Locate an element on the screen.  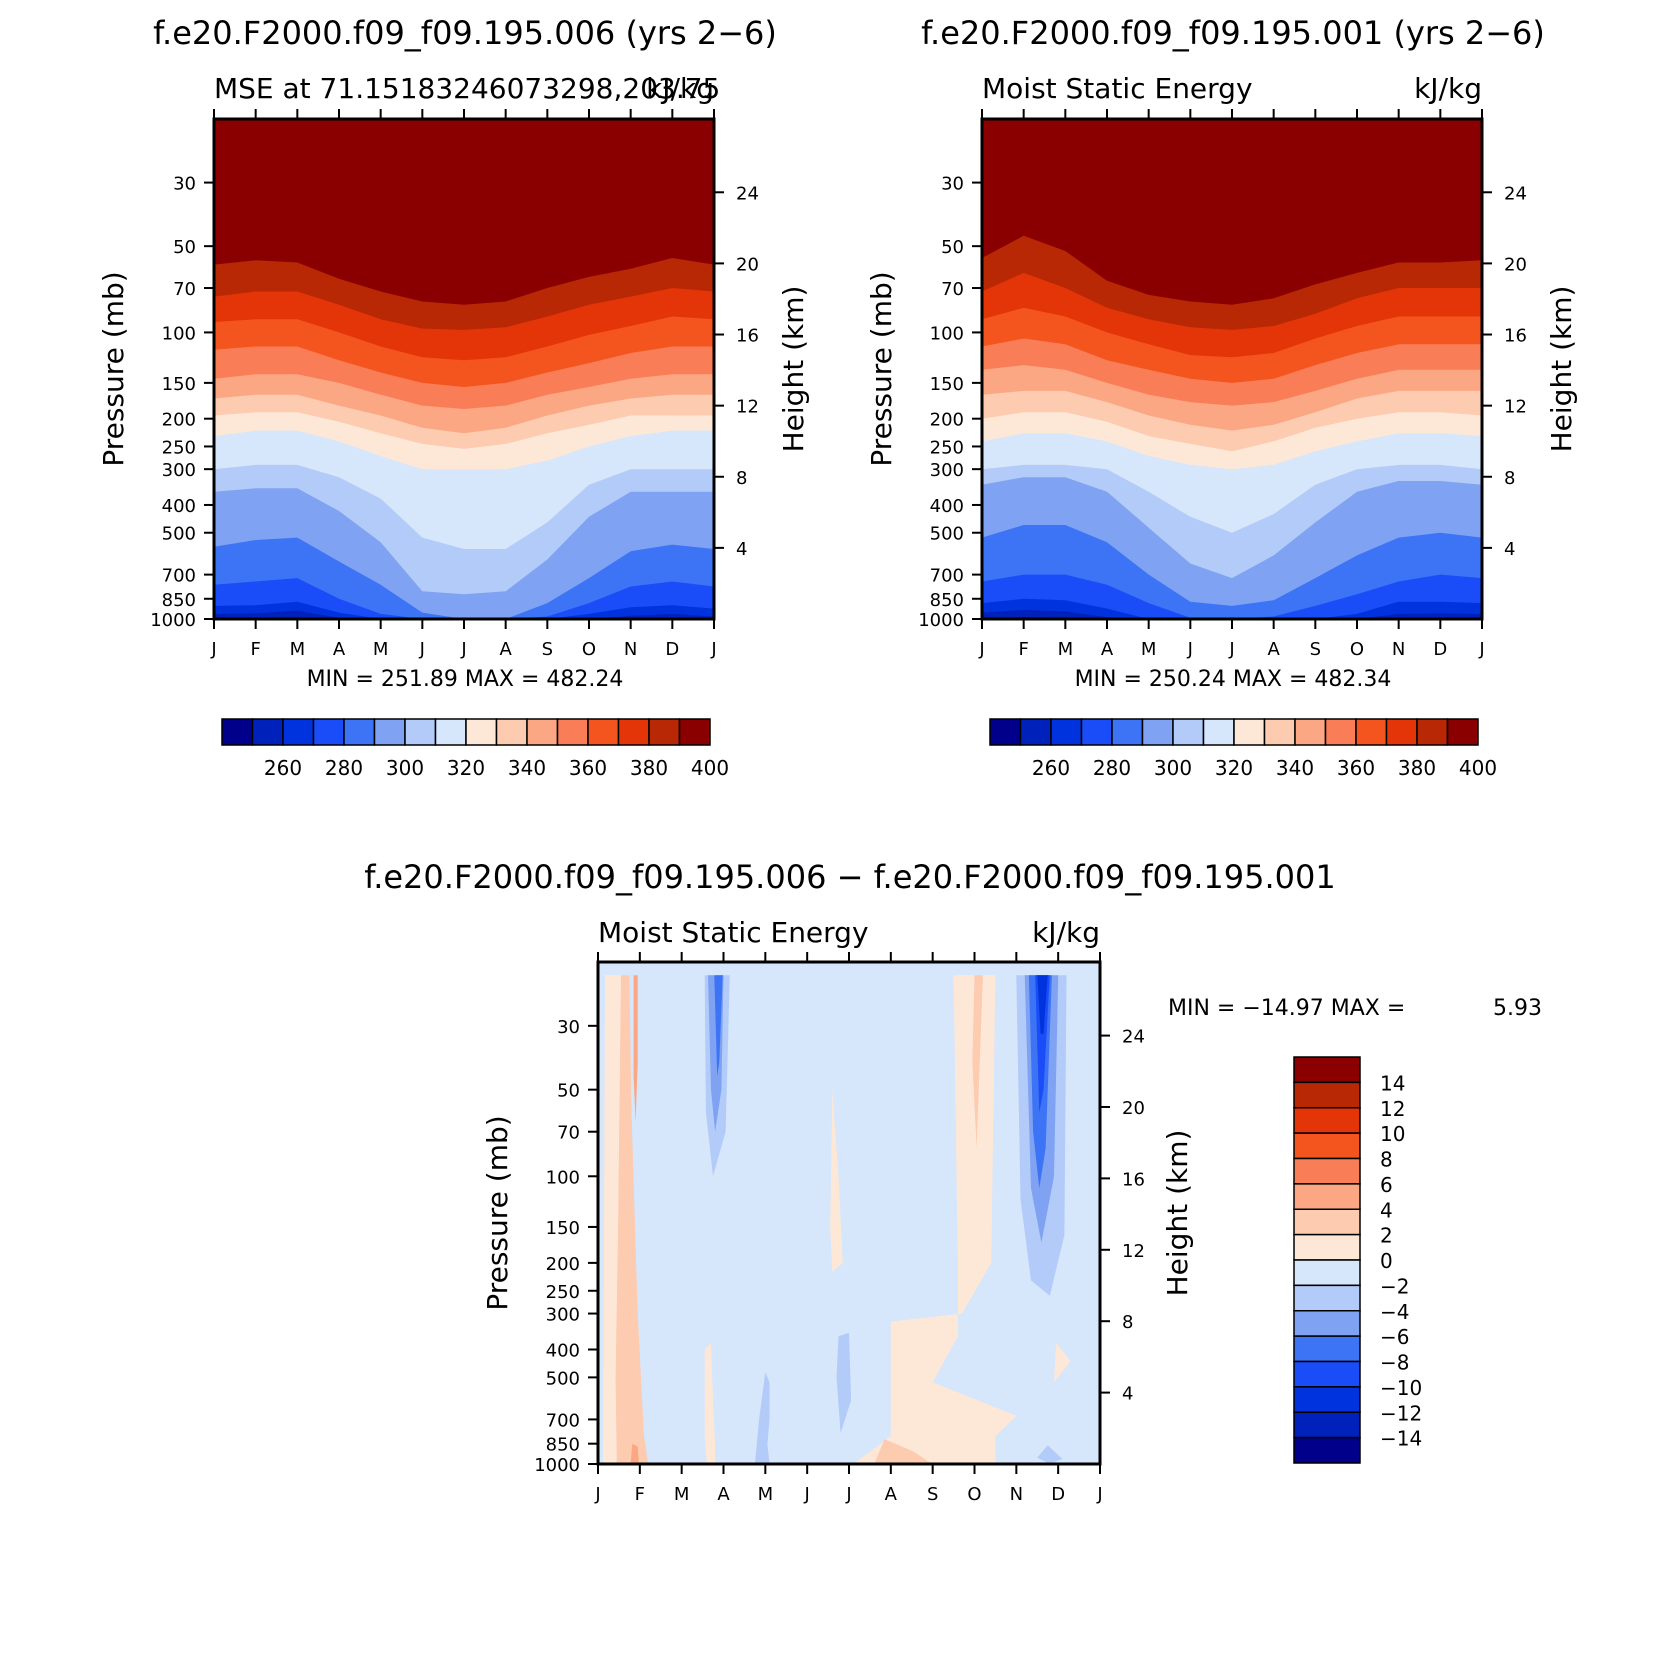
diff-colorbar-label: 0 is located at coordinates (1386, 1261).